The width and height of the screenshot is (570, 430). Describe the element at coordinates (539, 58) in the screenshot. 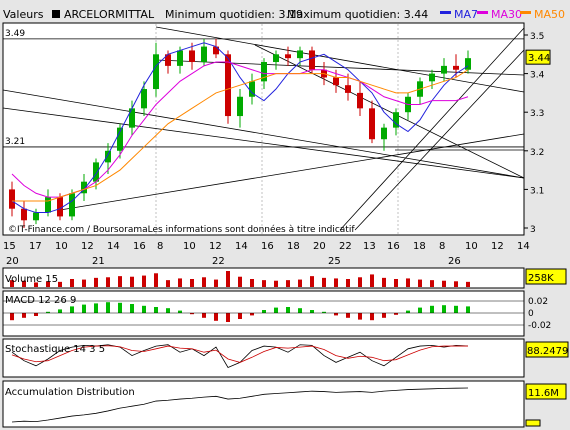

I see `last-price-label: 3.44` at that location.